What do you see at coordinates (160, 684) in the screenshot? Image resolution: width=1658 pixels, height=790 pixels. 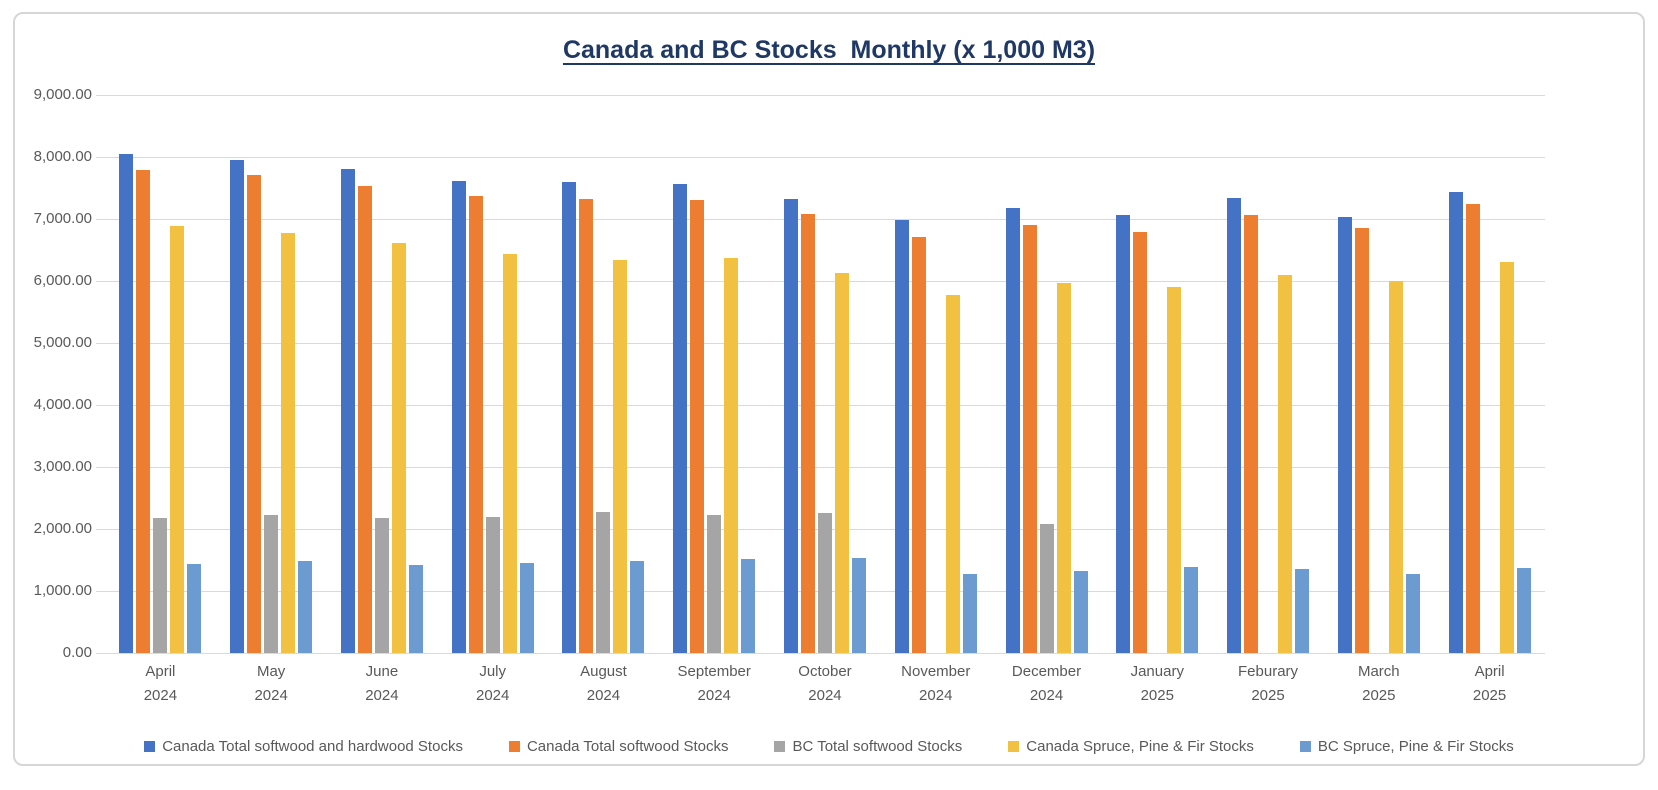 I see `x-tick-label: April 2024` at bounding box center [160, 684].